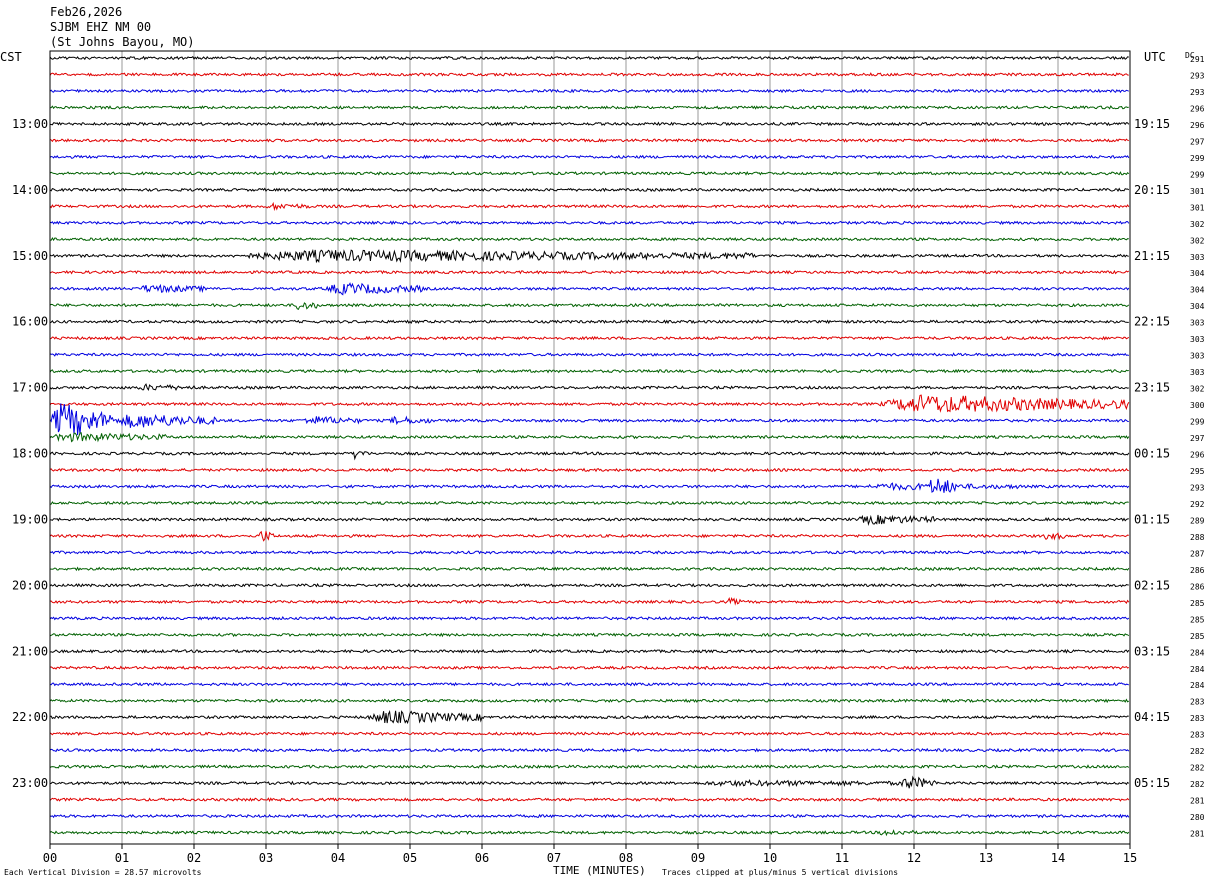 The height and width of the screenshot is (886, 1210). What do you see at coordinates (1152, 519) in the screenshot?
I see `utc-hour-label: 01:15` at bounding box center [1152, 519].